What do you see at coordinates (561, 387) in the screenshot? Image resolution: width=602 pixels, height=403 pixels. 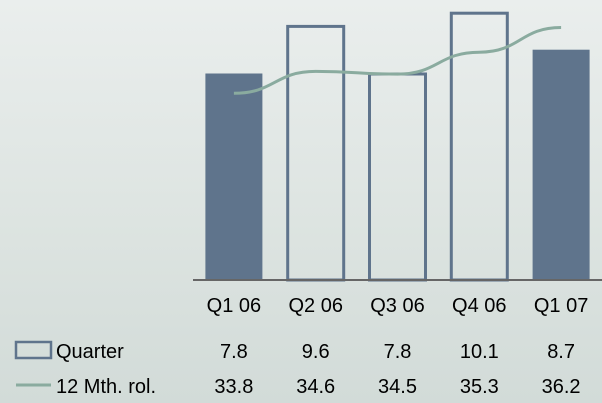 I see `table-cell-rolling: 36.2` at bounding box center [561, 387].